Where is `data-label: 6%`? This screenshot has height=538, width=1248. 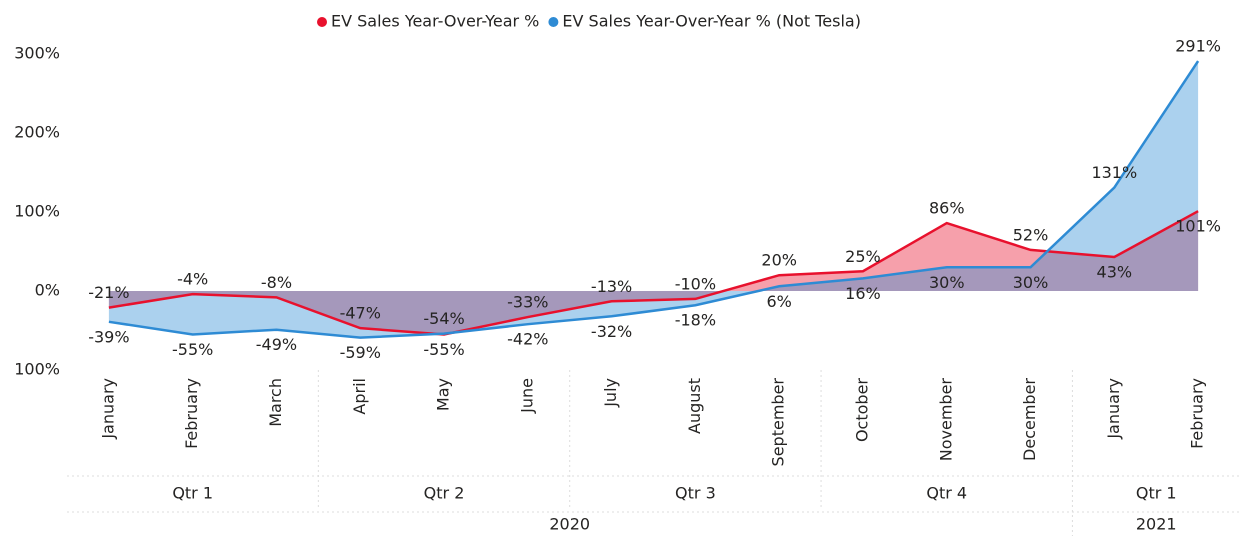
data-label: 6% is located at coordinates (778, 301).